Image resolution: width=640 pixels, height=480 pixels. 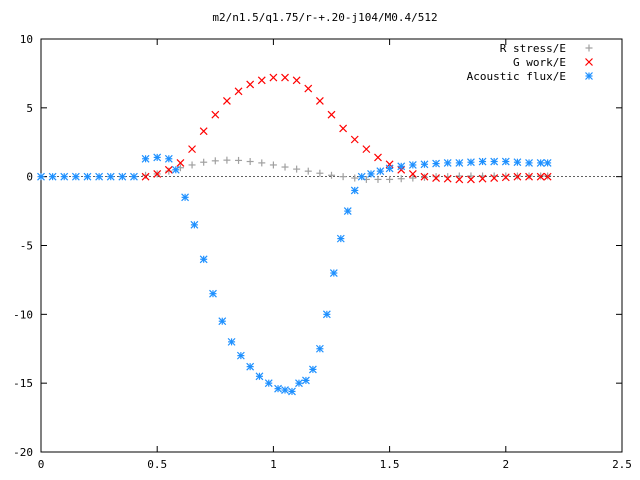 What do you see at coordinates (29, 177) in the screenshot?
I see `y-tick-label: 0` at bounding box center [29, 177].